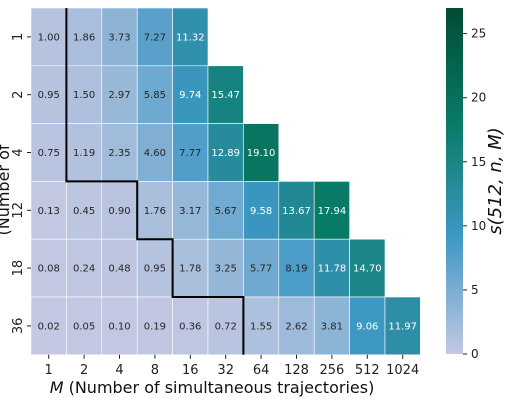 This screenshot has height=407, width=515. I want to click on cell-value-label: 0.72, so click(226, 326).